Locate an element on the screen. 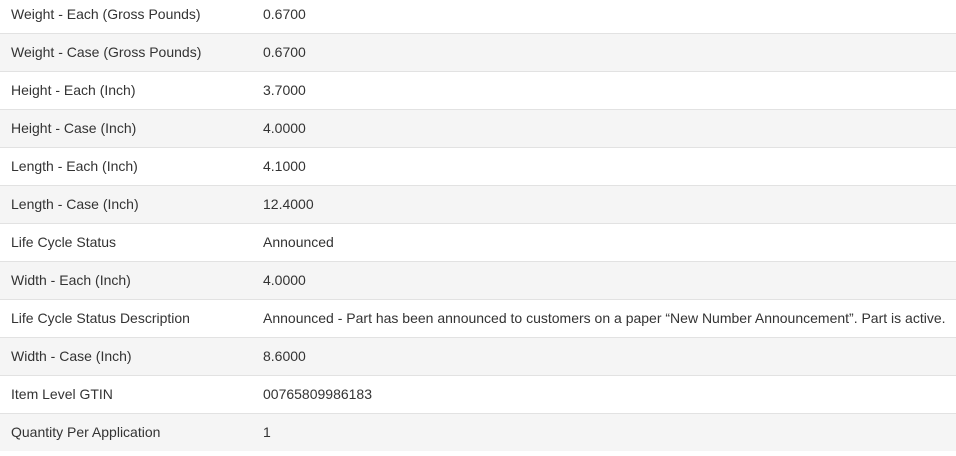 The image size is (956, 456). spec-row: Height - Case (Inch) 4.0000 is located at coordinates (478, 128).